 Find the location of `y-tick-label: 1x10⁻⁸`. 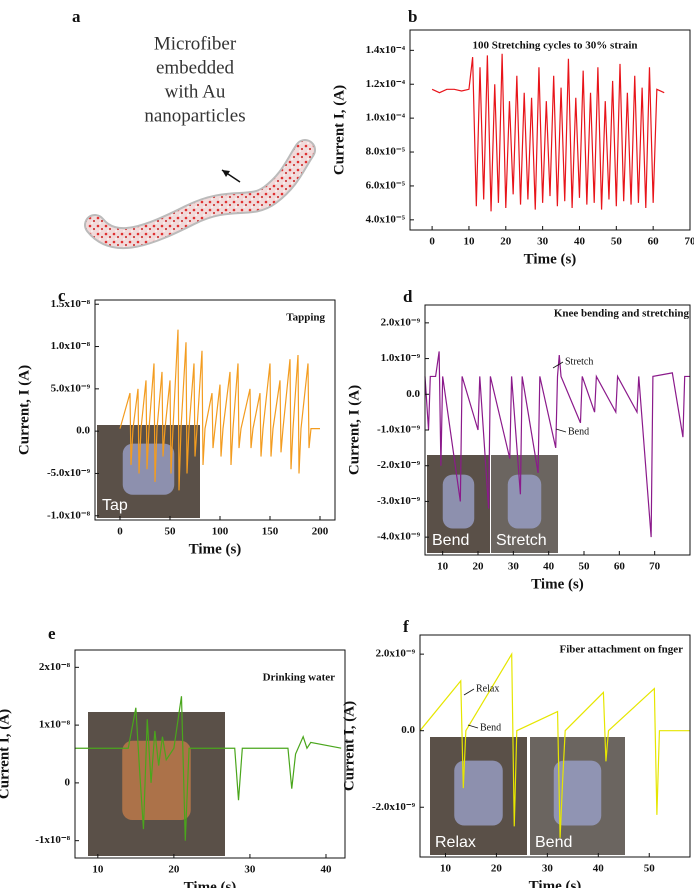

y-tick-label: 1x10⁻⁸ is located at coordinates (55, 725).